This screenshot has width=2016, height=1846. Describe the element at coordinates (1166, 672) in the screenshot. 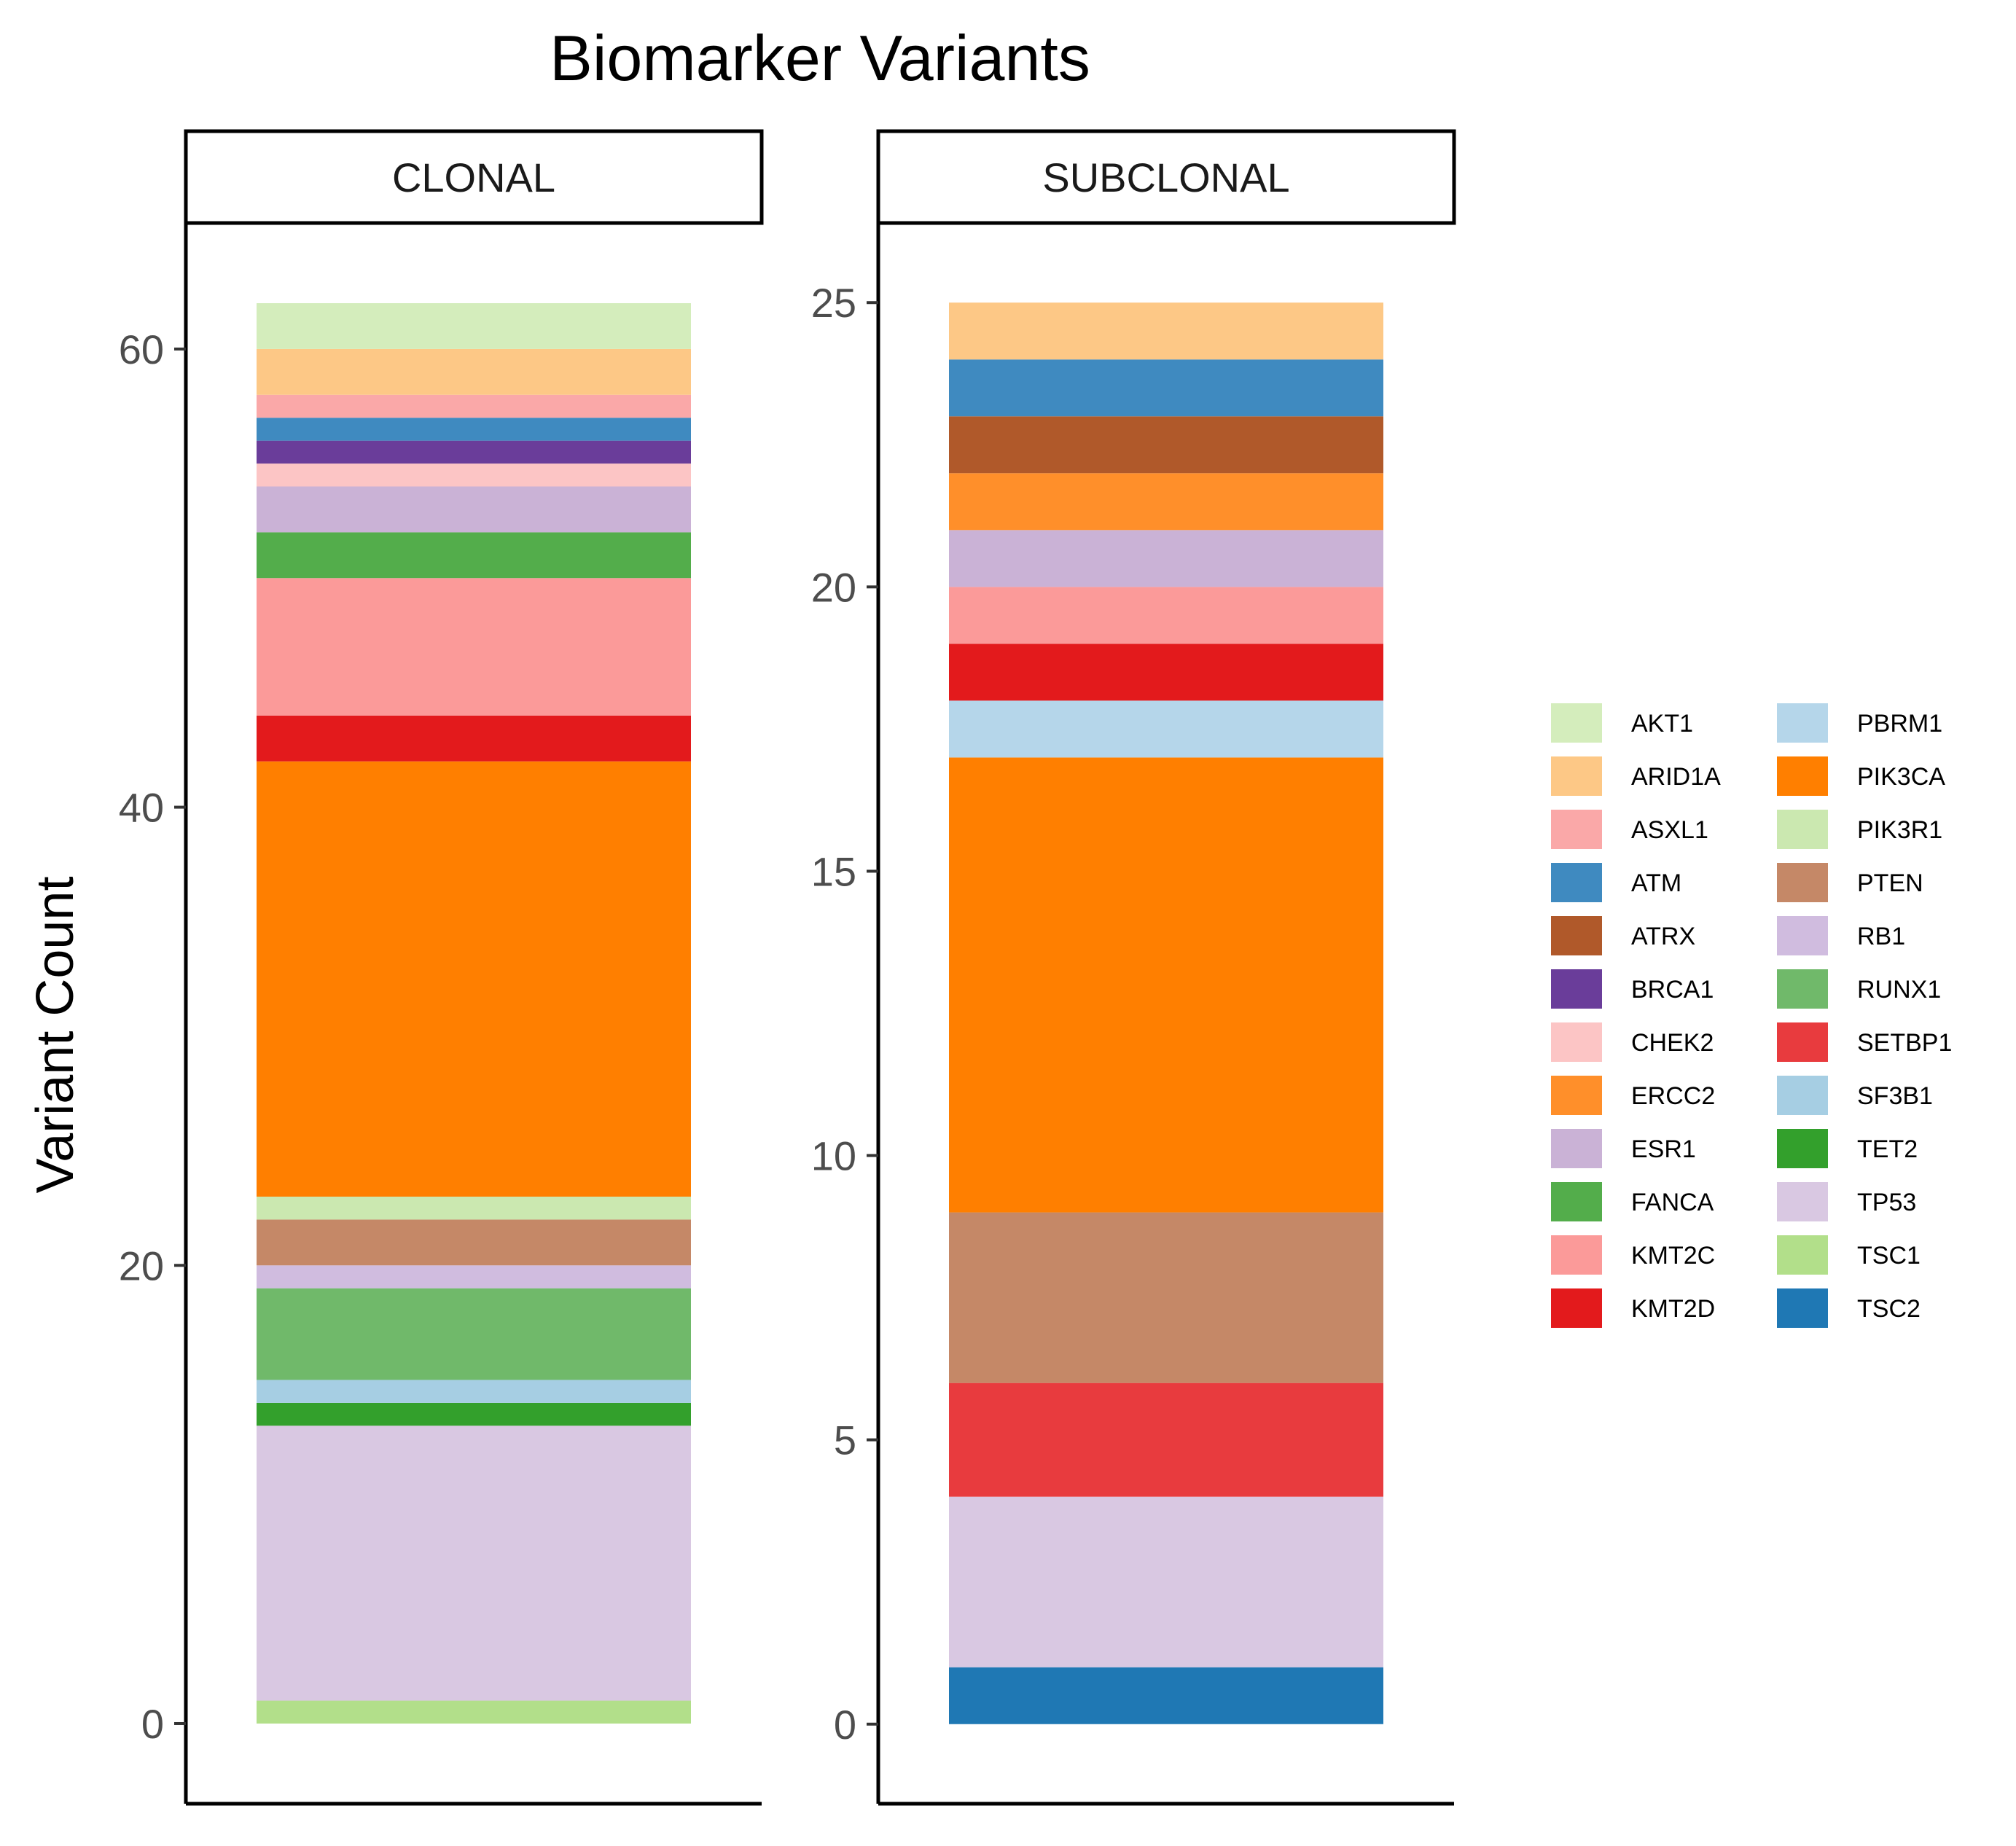

I see `bar-segment-kmt2d` at that location.